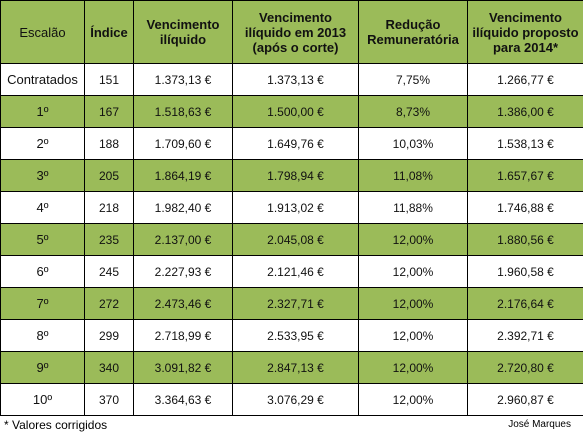 The width and height of the screenshot is (583, 445). What do you see at coordinates (109, 239) in the screenshot?
I see `table-cell: 235` at bounding box center [109, 239].